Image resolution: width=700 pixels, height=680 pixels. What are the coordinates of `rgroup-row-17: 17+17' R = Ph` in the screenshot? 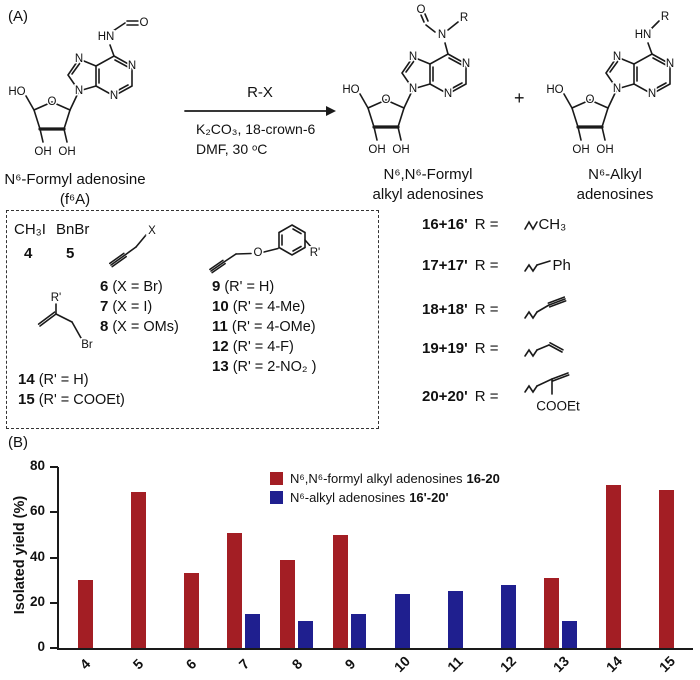 It's located at (496, 265).